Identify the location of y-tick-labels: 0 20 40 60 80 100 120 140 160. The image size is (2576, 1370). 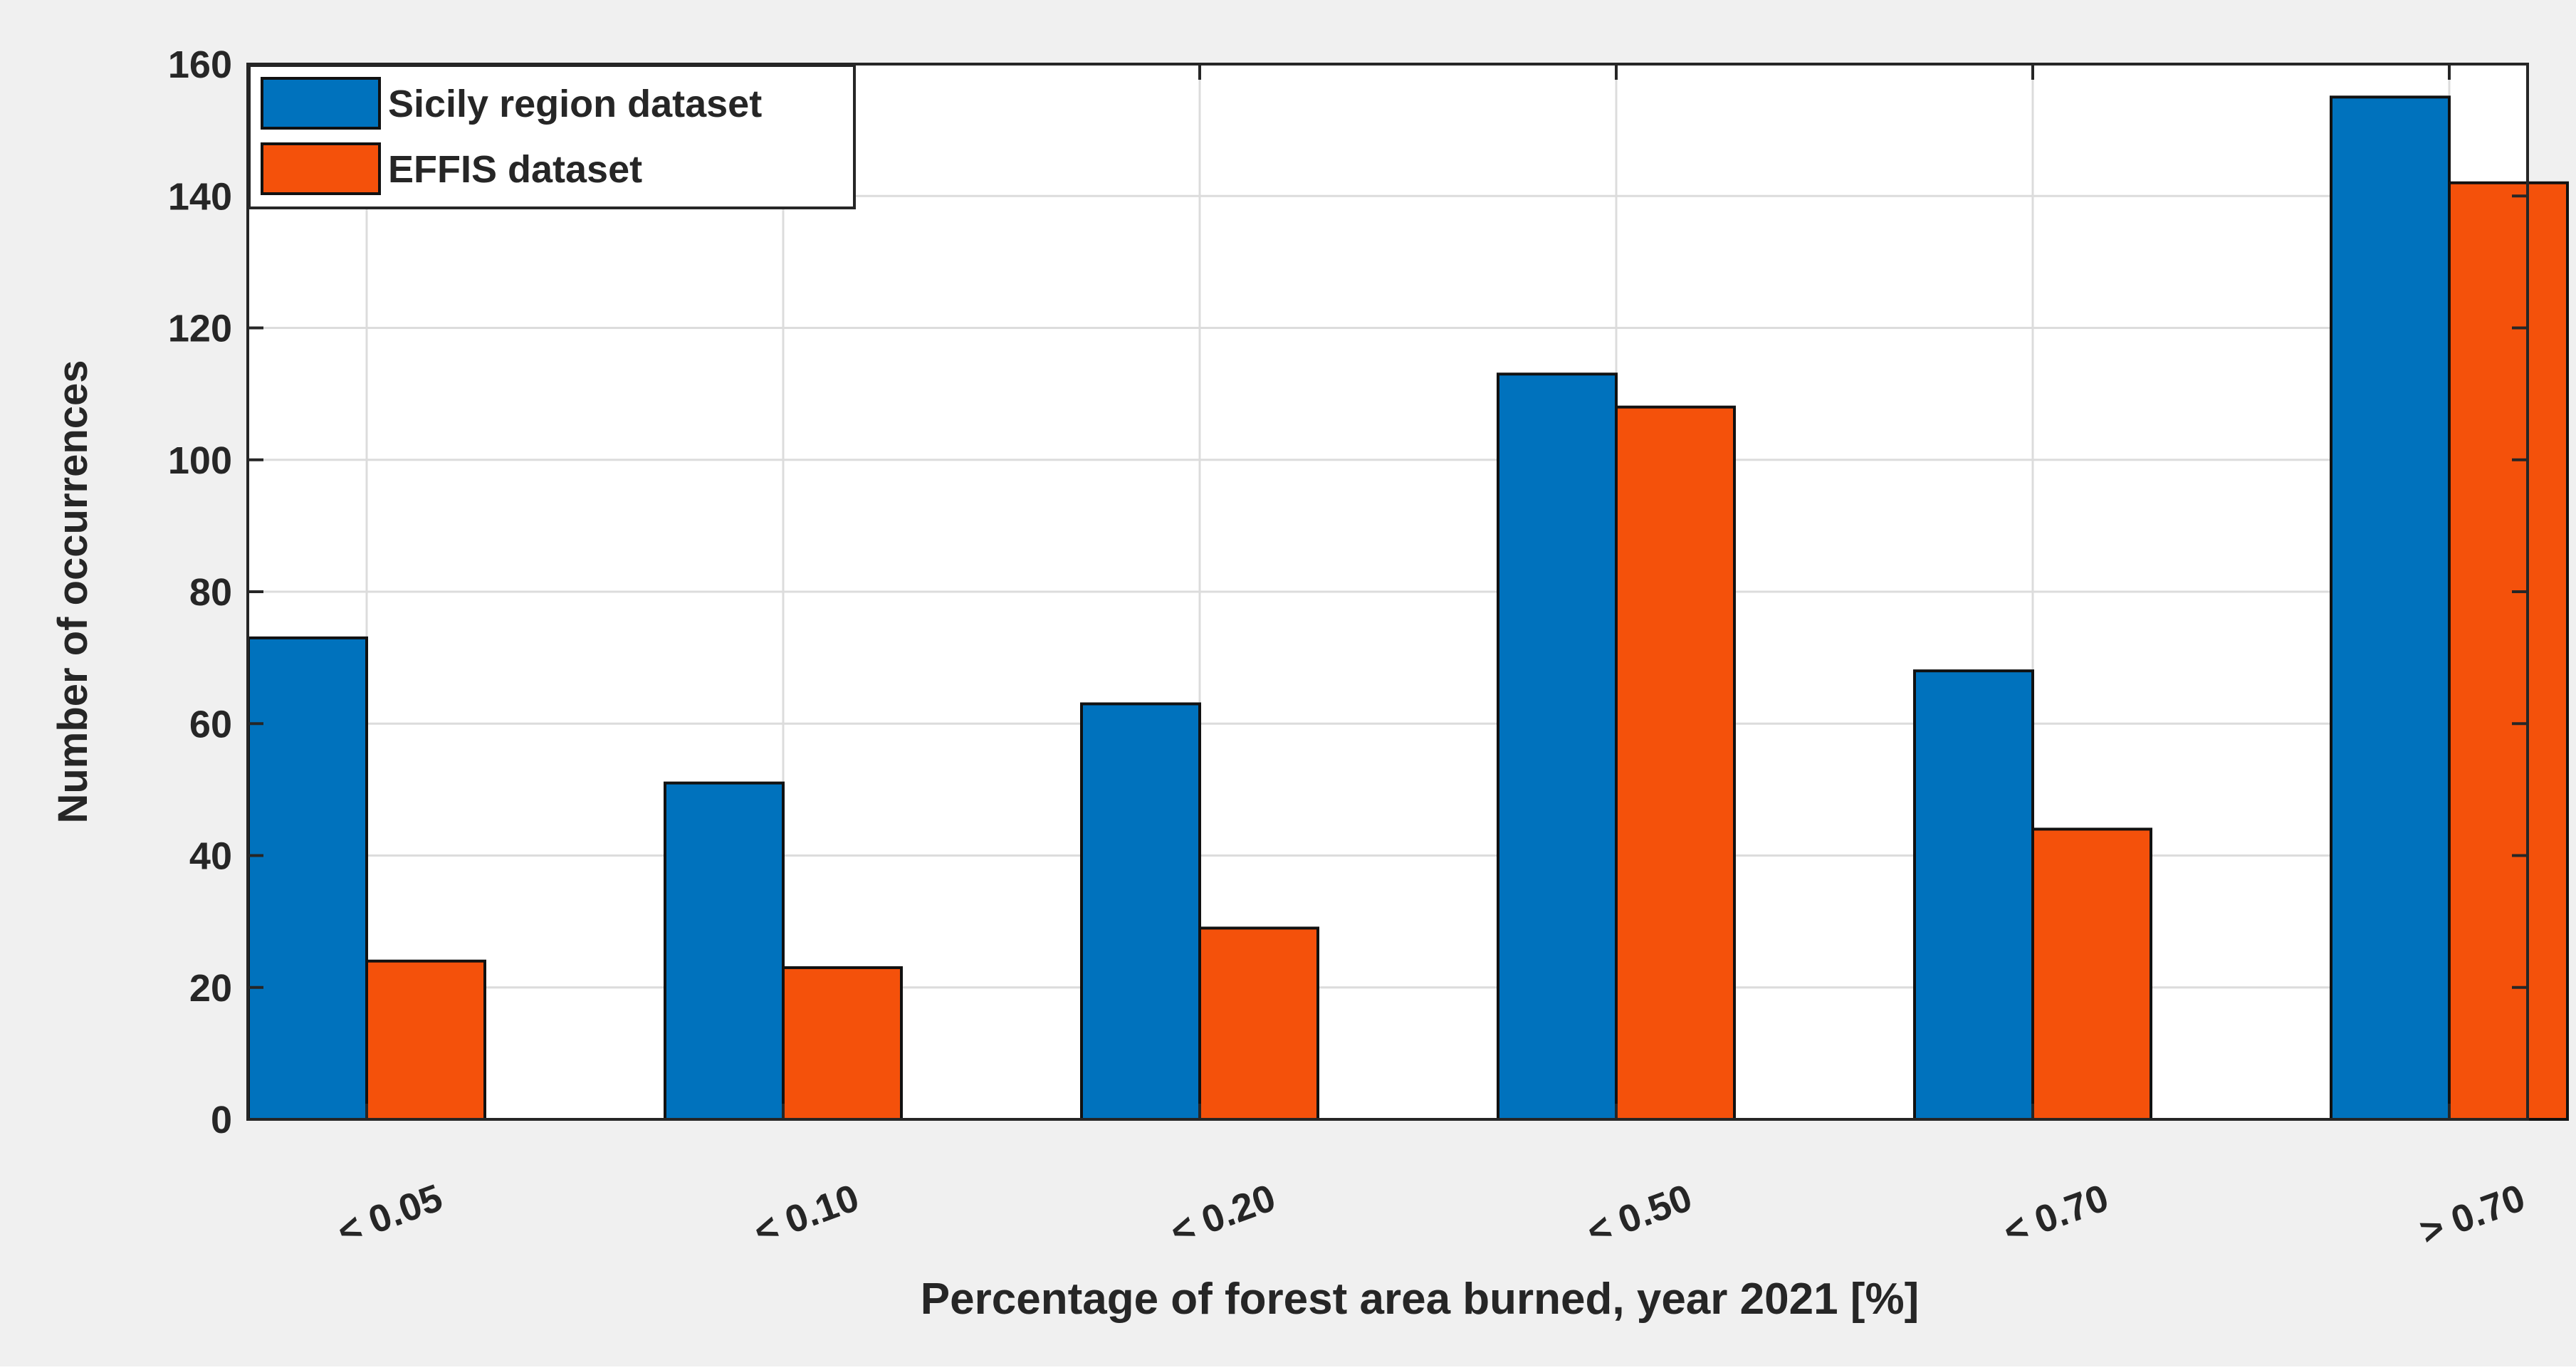
(200, 592).